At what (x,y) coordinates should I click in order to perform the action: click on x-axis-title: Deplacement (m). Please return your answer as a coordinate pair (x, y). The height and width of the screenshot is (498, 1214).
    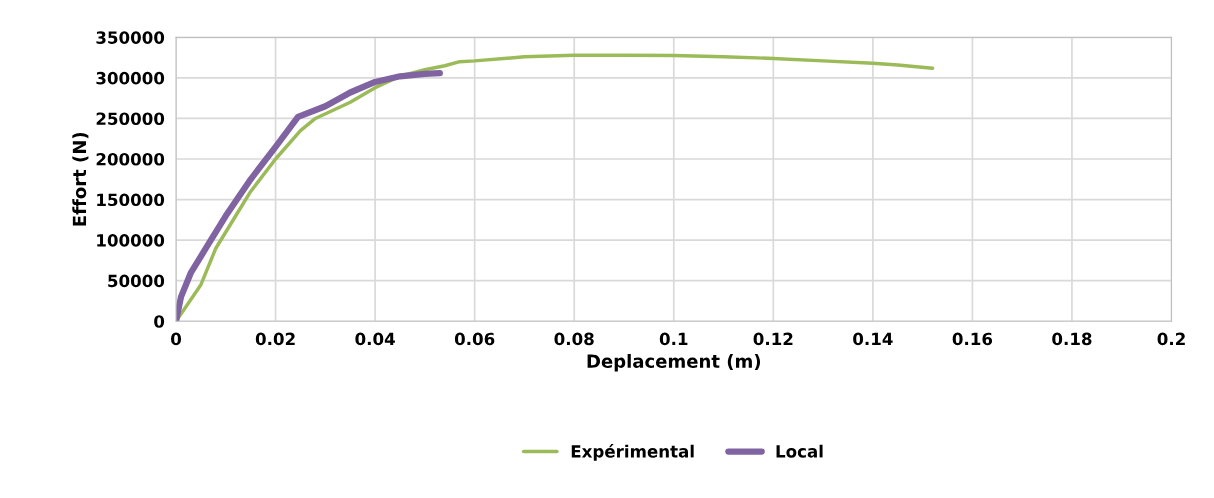
    Looking at the image, I should click on (674, 363).